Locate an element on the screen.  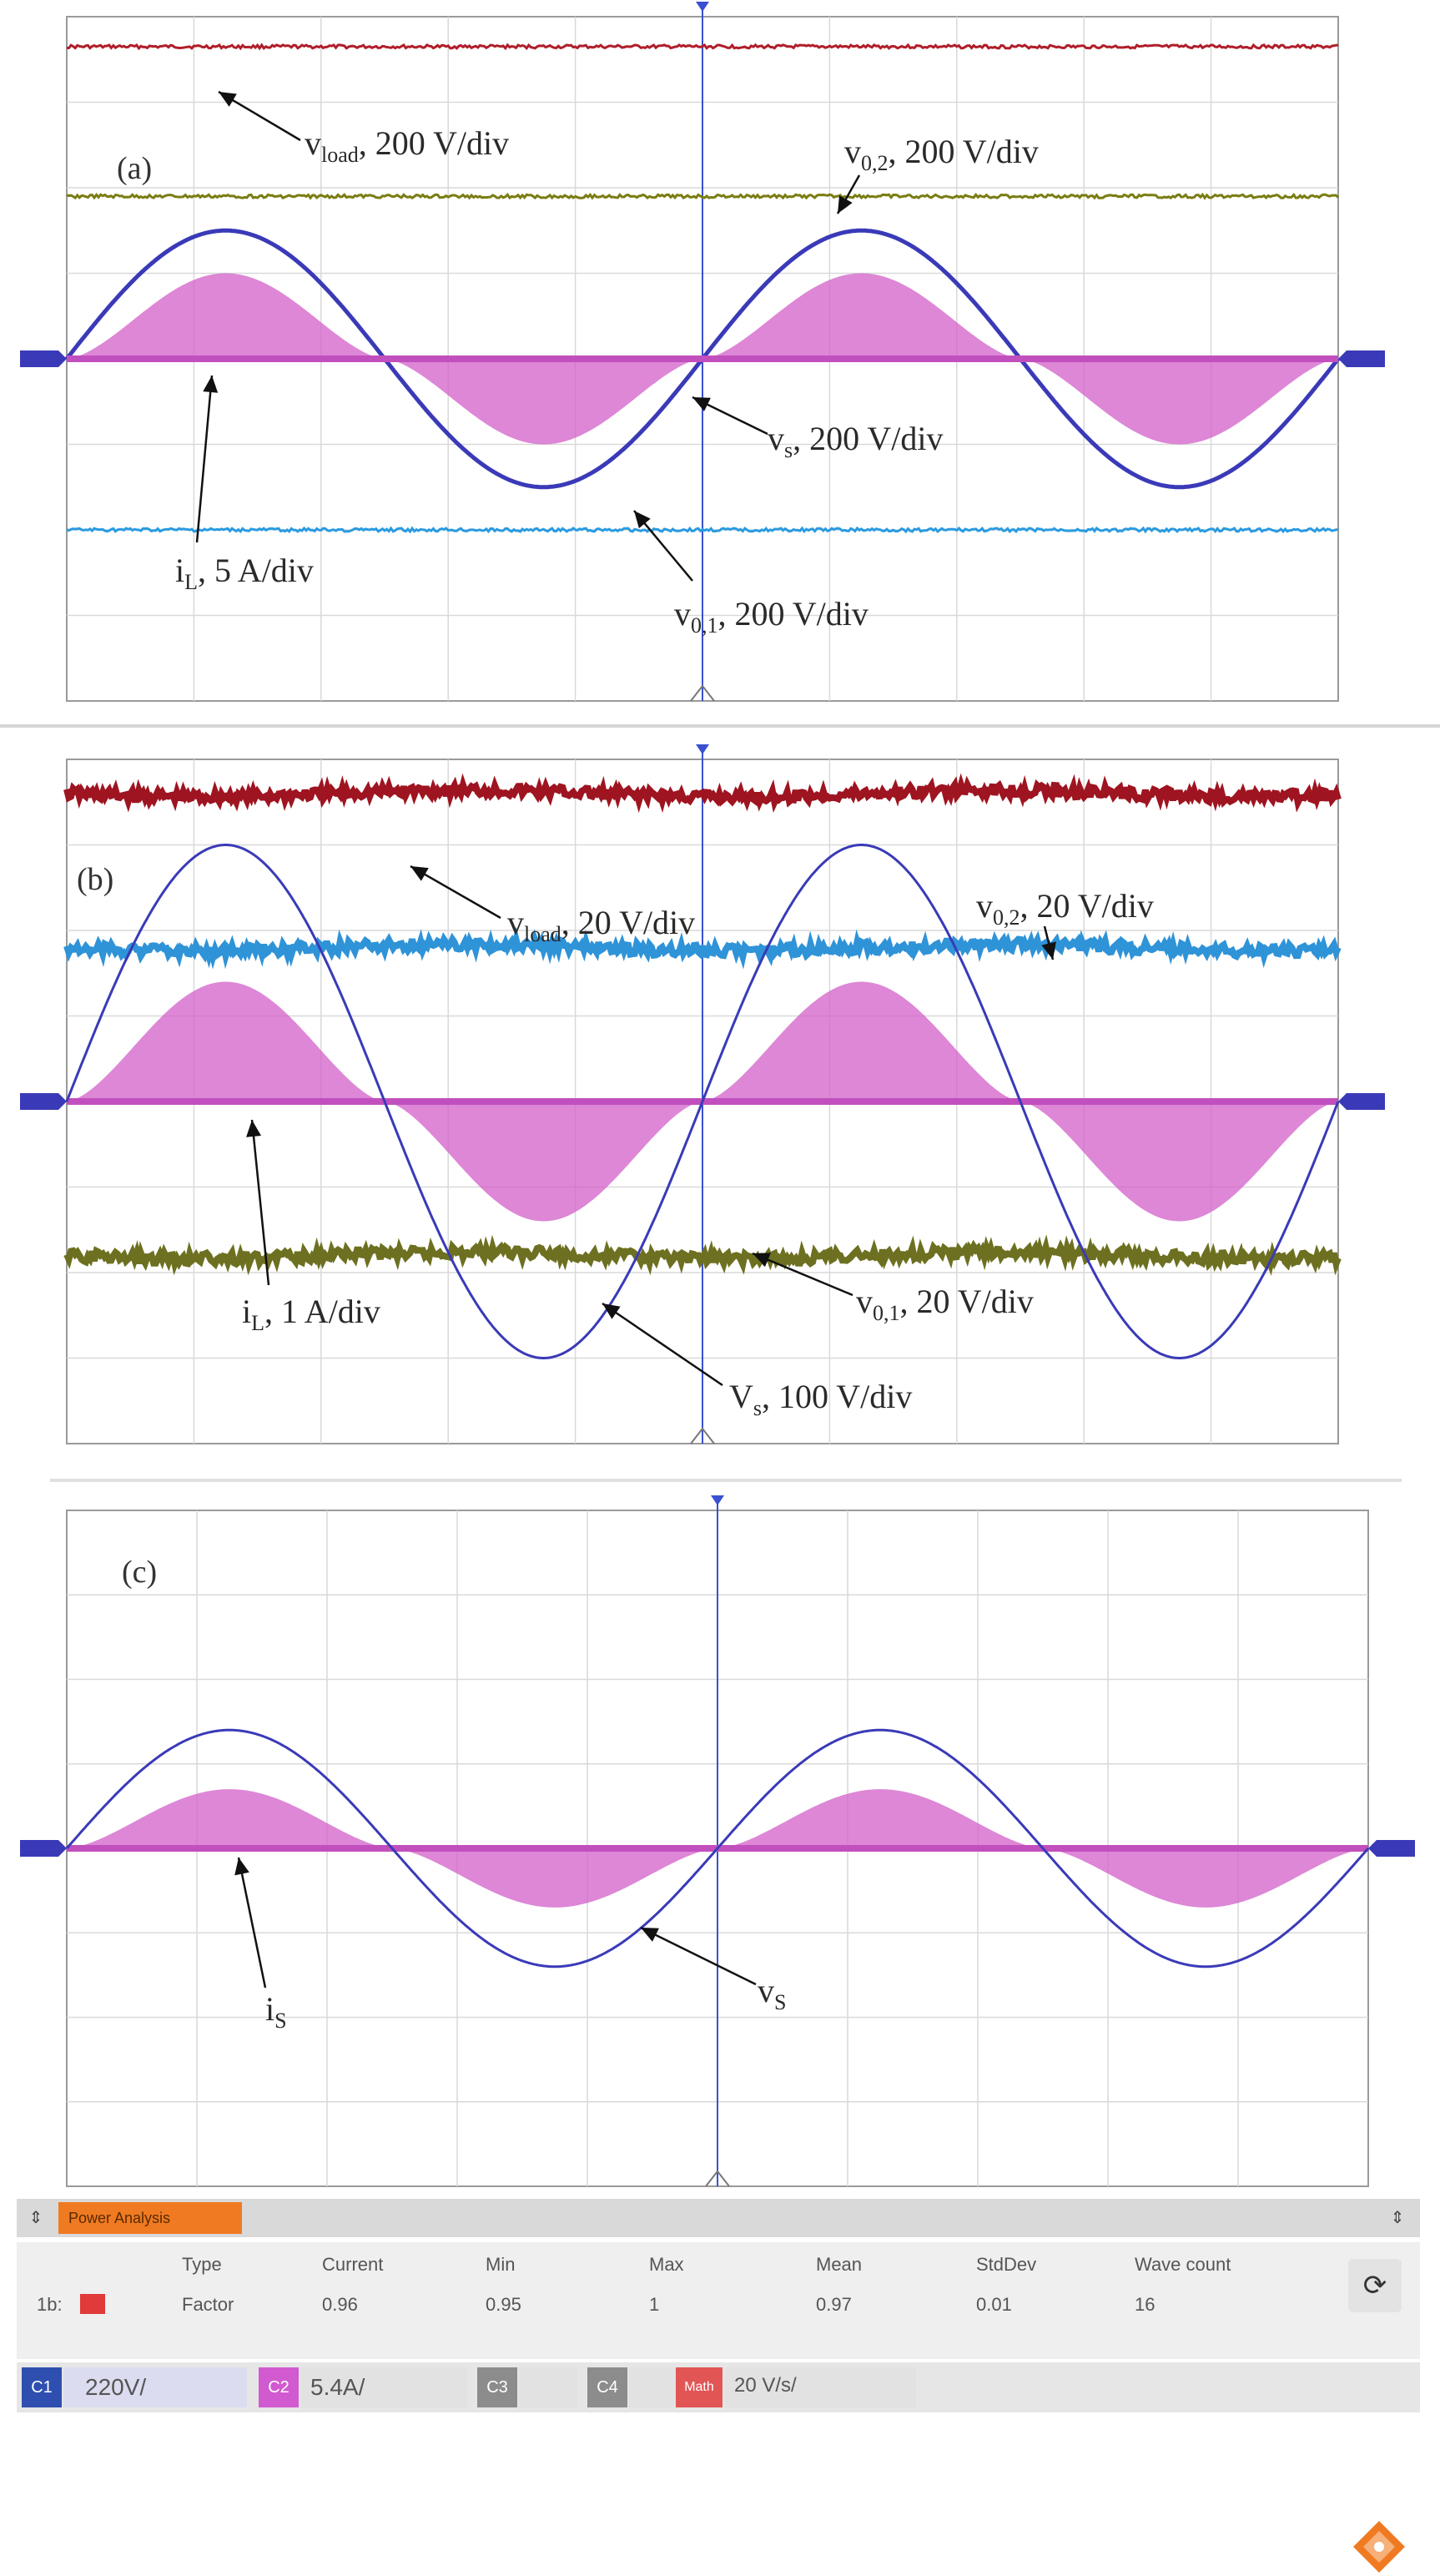
trace-annotation: v0,1, 20 V/div is located at coordinates (945, 1304).